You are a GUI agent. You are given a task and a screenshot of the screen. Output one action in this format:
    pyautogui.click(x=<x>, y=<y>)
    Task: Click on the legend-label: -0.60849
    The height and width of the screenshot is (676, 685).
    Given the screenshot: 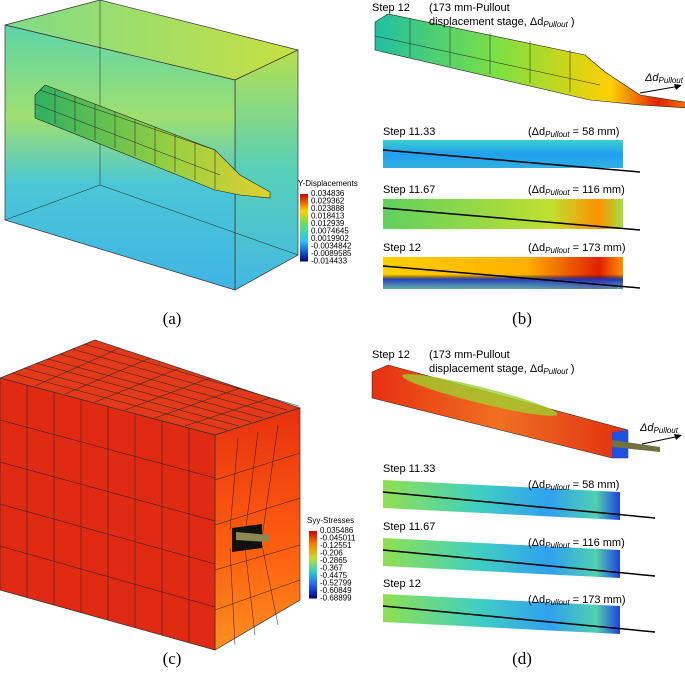 What is the action you would take?
    pyautogui.click(x=336, y=590)
    